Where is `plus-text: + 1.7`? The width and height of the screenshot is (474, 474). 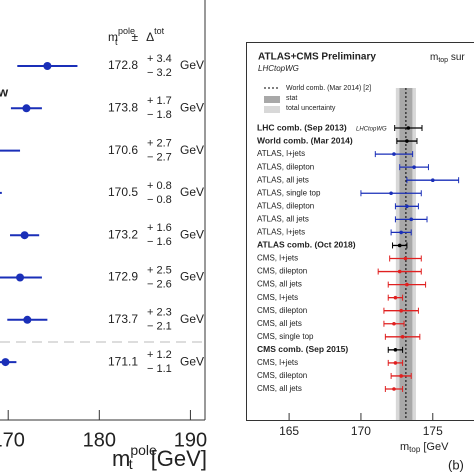 plus-text: + 1.7 is located at coordinates (159, 101).